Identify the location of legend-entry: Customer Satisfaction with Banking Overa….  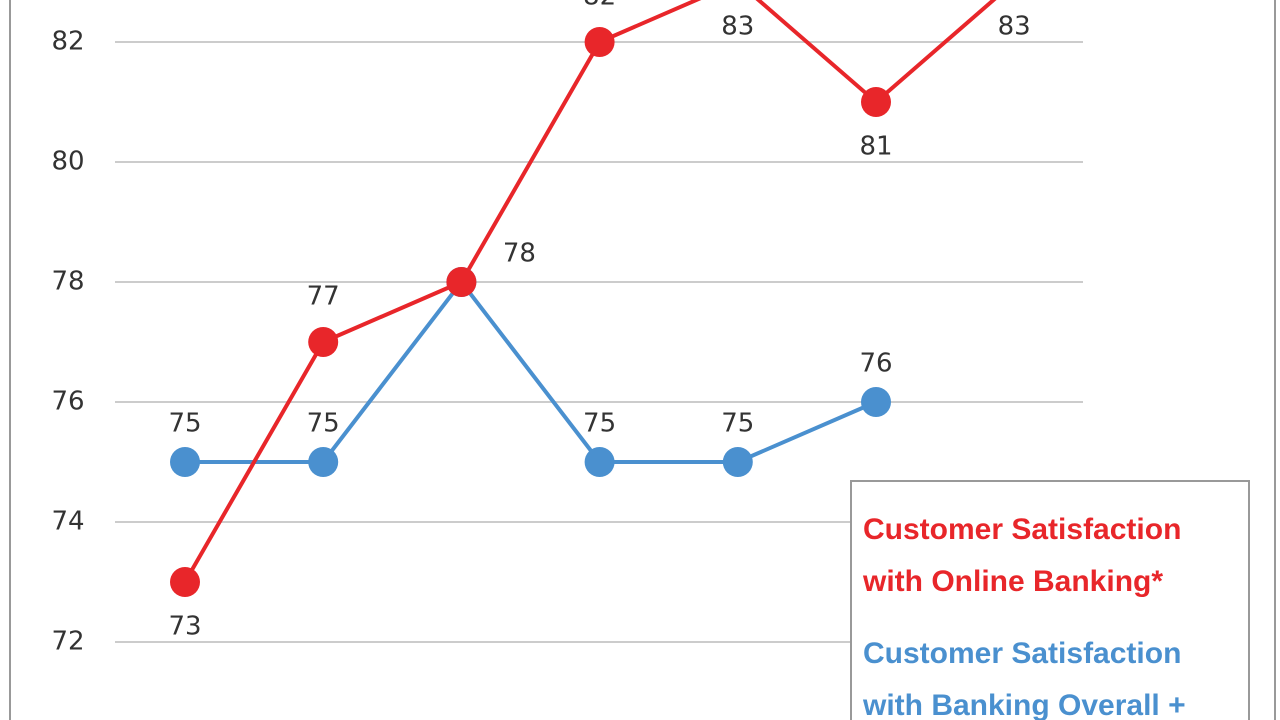
(1024, 678).